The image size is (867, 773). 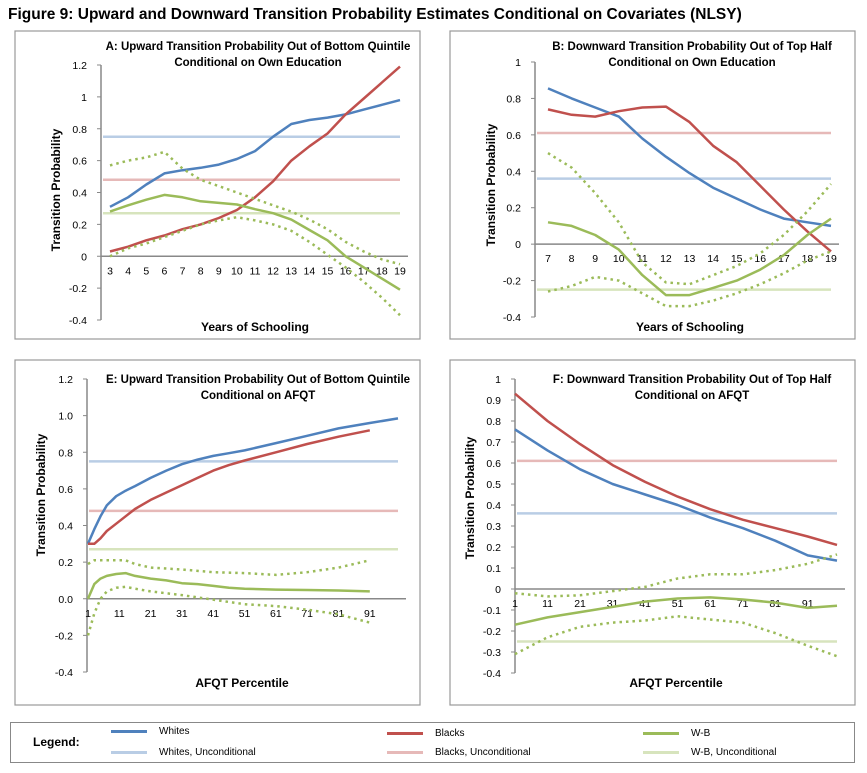 I want to click on y-tick-label: 0.1, so click(x=493, y=569).